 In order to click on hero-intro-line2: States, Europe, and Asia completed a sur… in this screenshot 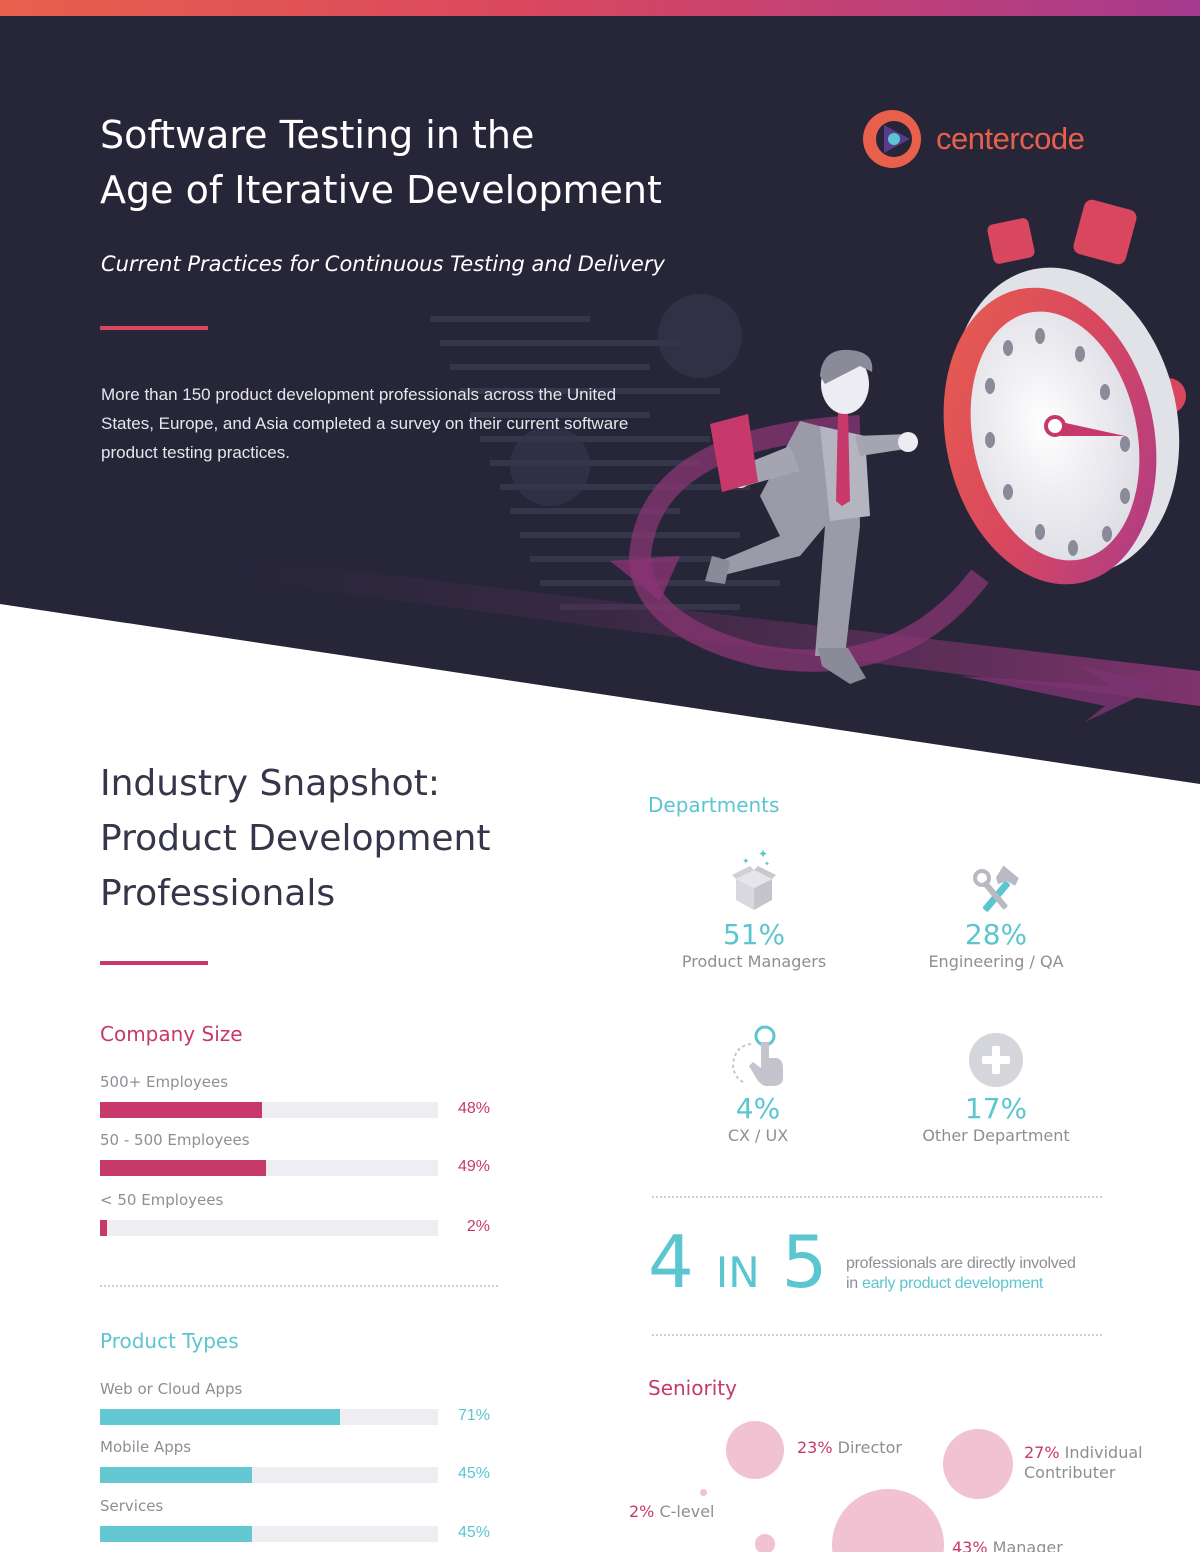, I will do `click(365, 423)`.